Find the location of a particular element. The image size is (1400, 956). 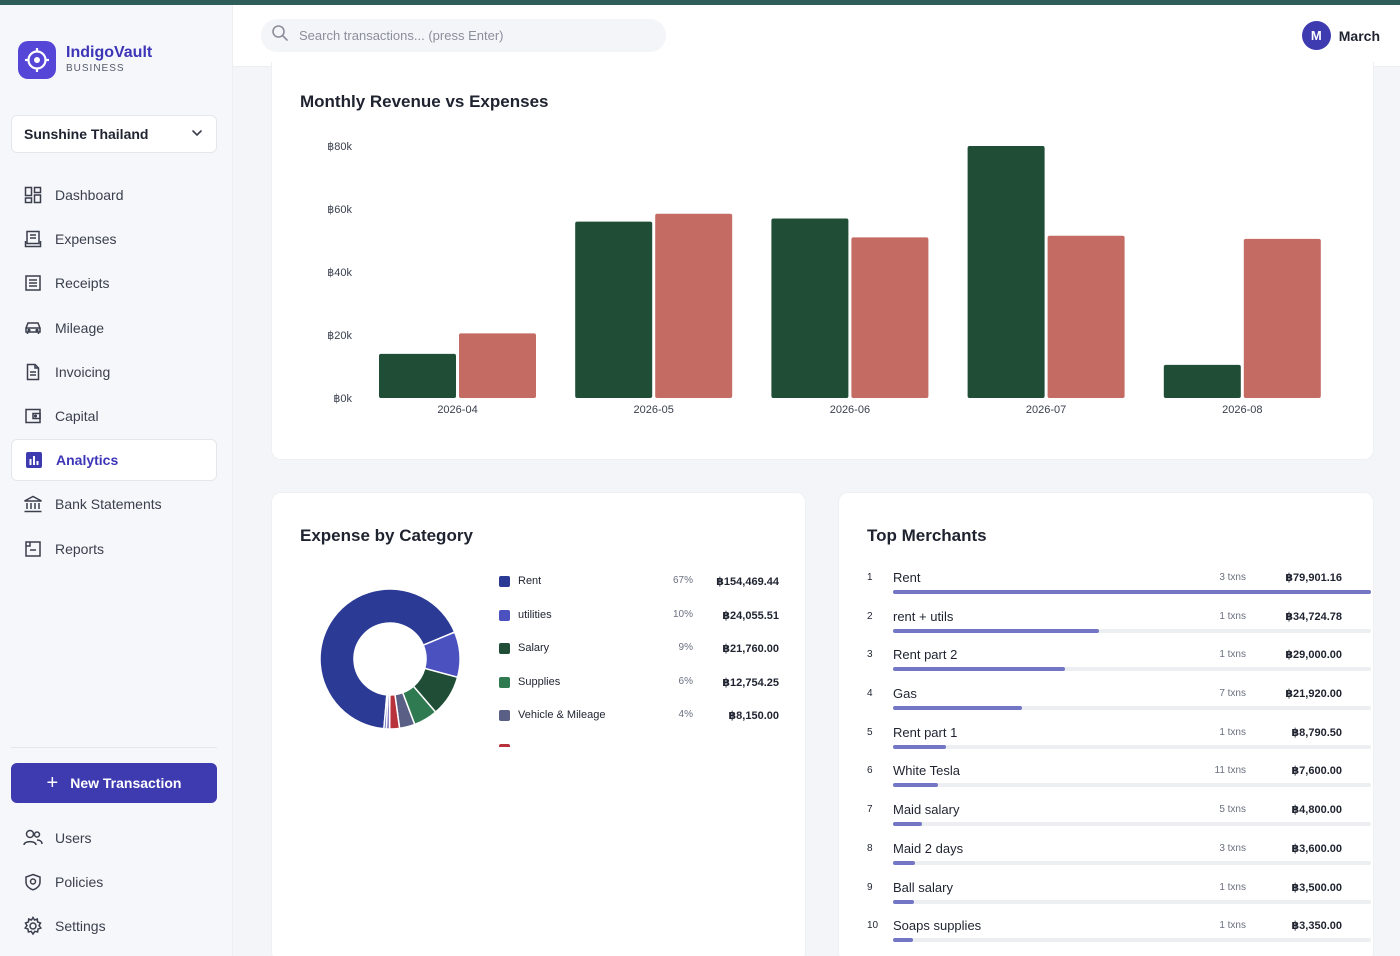

merchant-row: 3 Rent part 2 1 txns ฿29,000.00 is located at coordinates (1119, 659).